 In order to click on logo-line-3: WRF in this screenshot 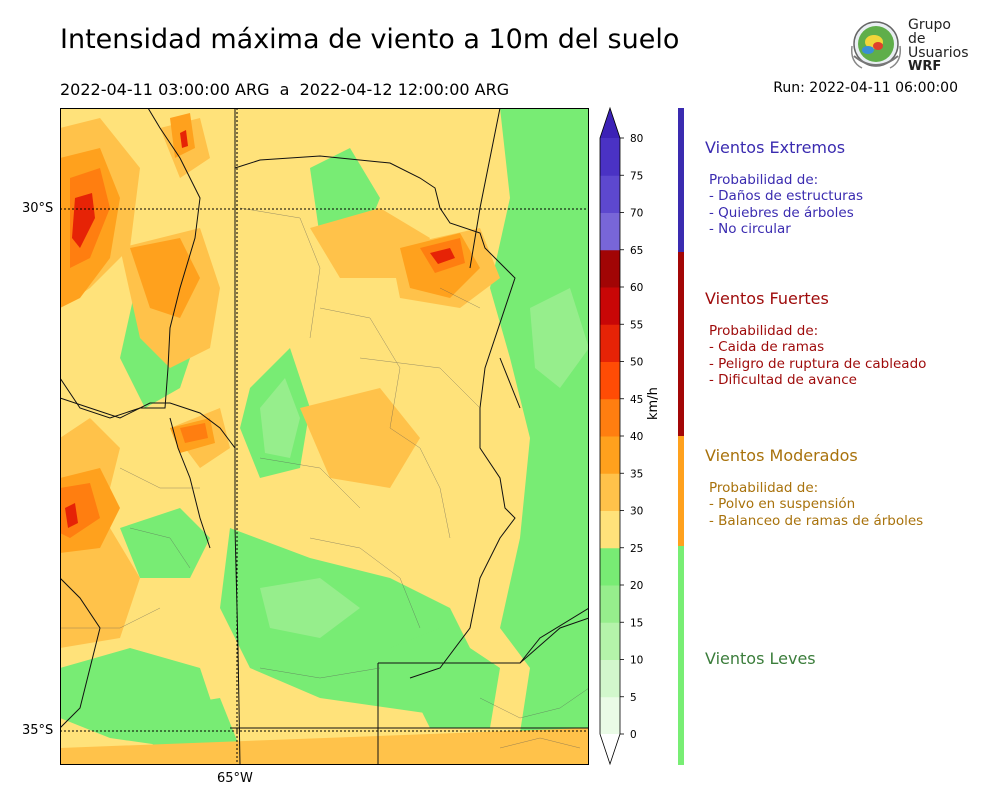, I will do `click(925, 66)`.